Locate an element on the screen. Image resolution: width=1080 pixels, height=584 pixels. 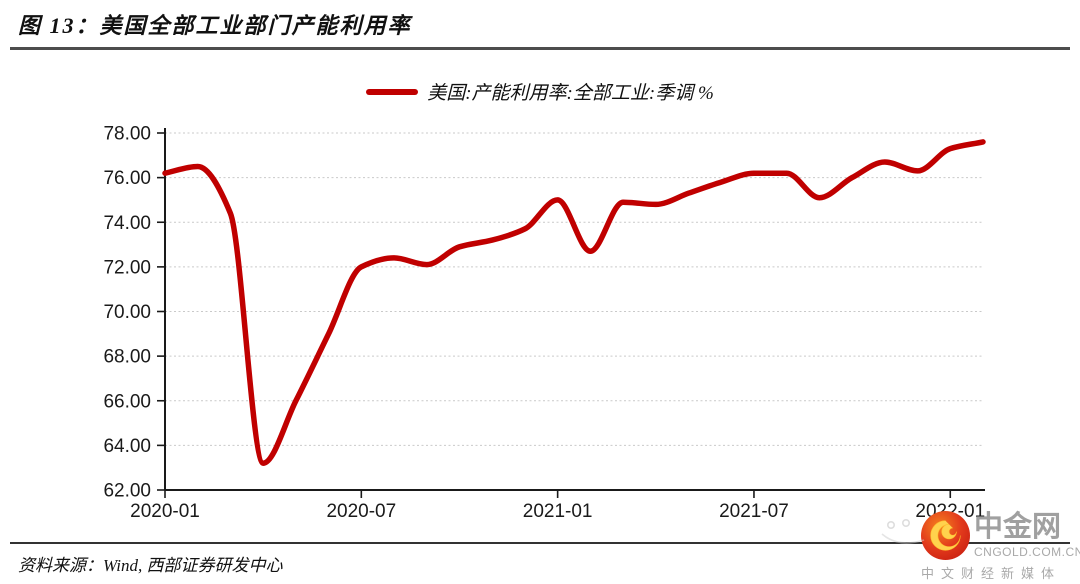
y-tick-label: 66.00 is located at coordinates (127, 401).